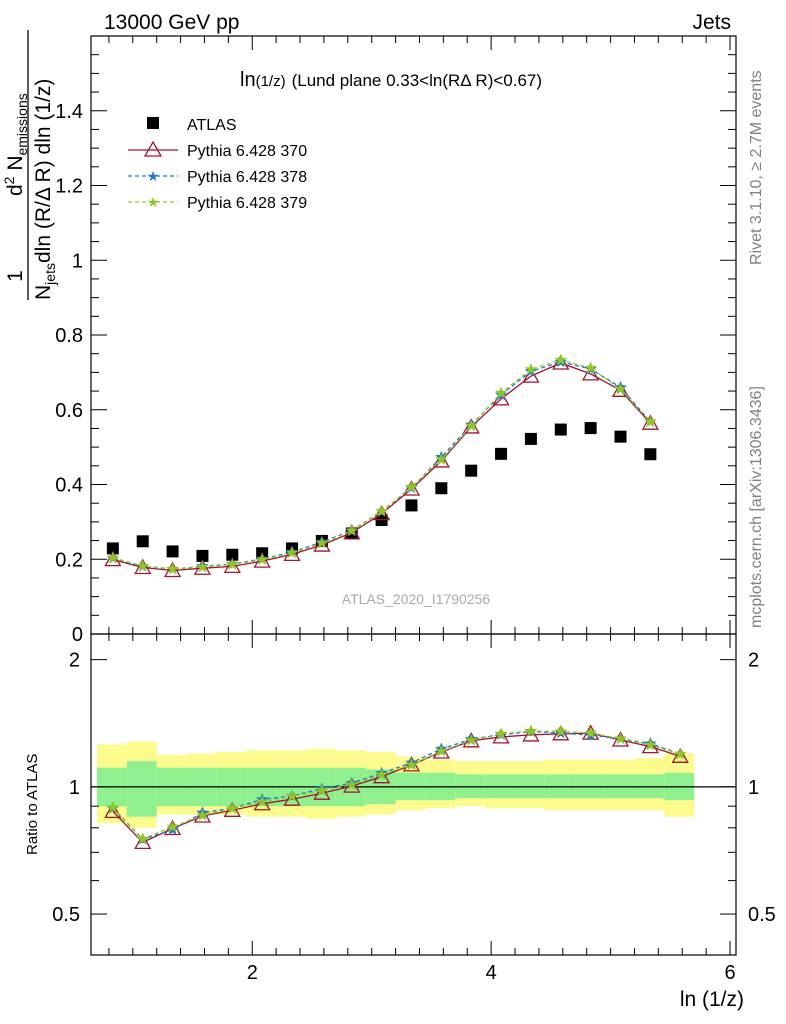 This screenshot has width=786, height=1024. Describe the element at coordinates (153, 176) in the screenshot. I see `legend-378-marker: ★` at that location.